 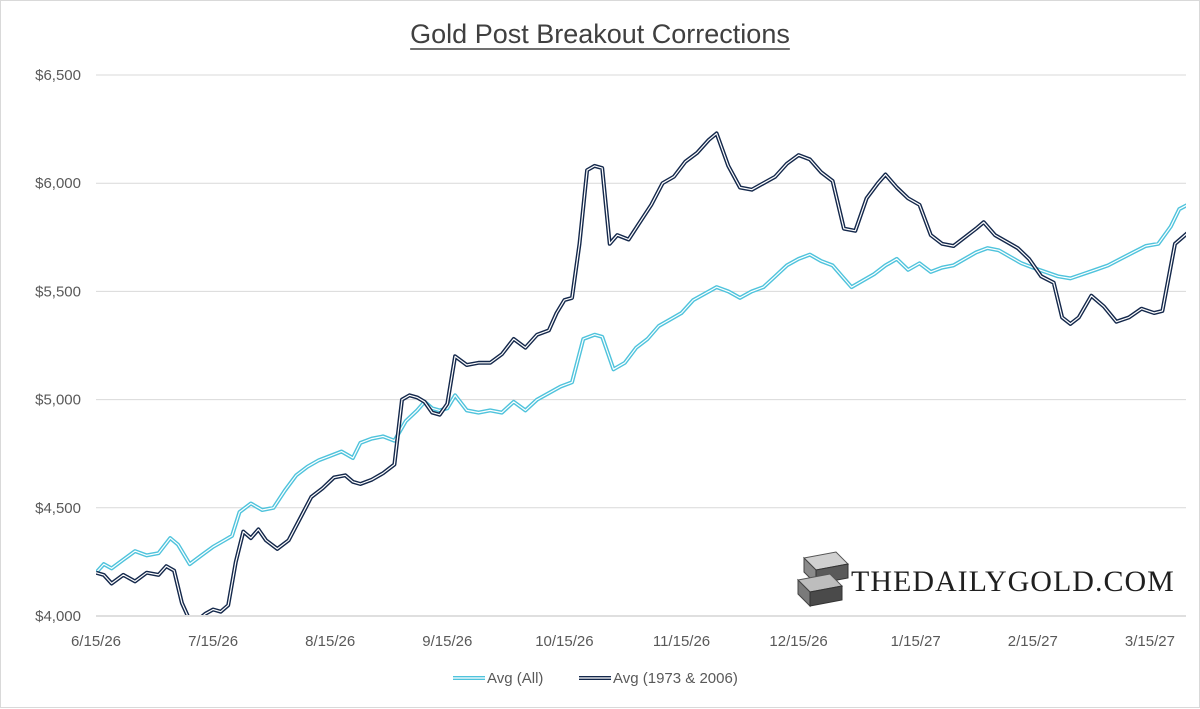 I want to click on legend-label: Avg (1973 & 2006), so click(x=675, y=678).